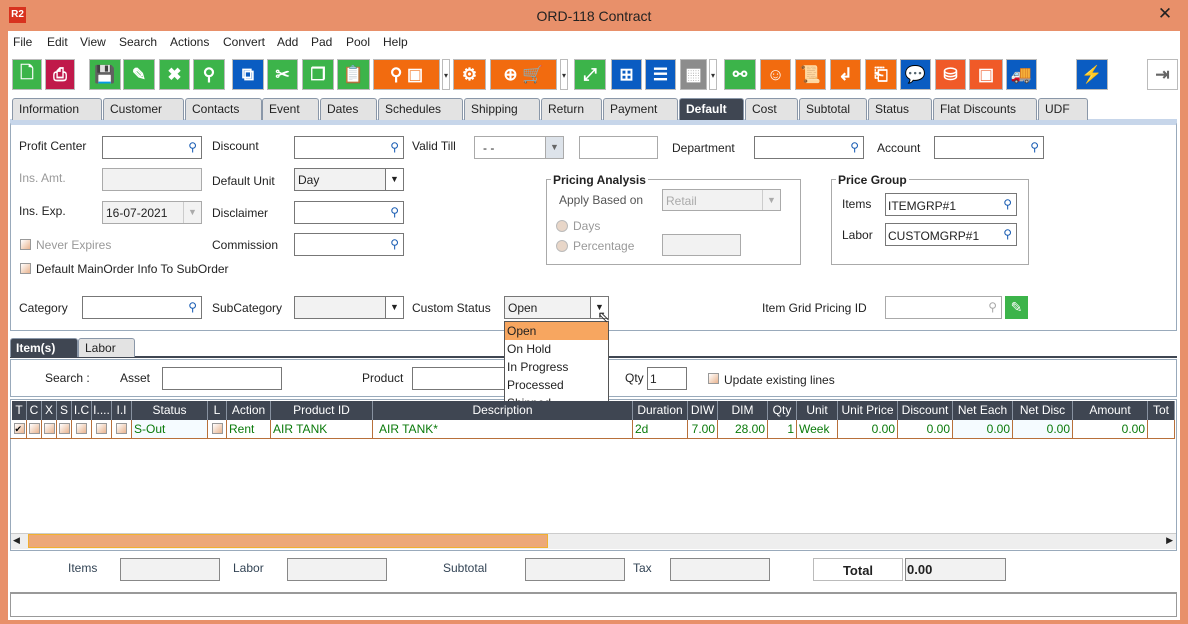  What do you see at coordinates (170, 410) in the screenshot?
I see `column-header-8: Status` at bounding box center [170, 410].